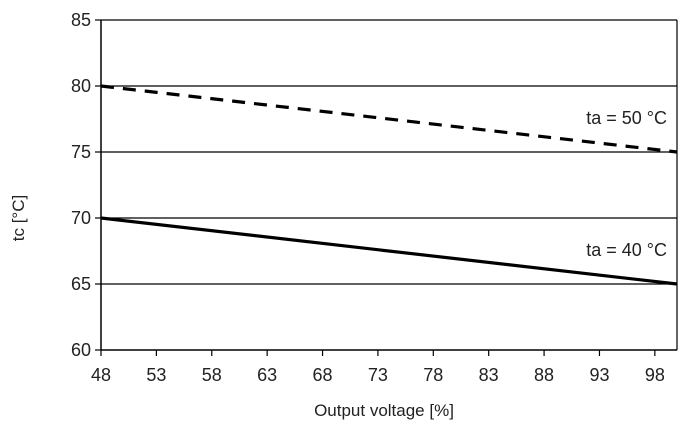 Image resolution: width=685 pixels, height=426 pixels. Describe the element at coordinates (81, 284) in the screenshot. I see `y-tick-label: 65` at that location.